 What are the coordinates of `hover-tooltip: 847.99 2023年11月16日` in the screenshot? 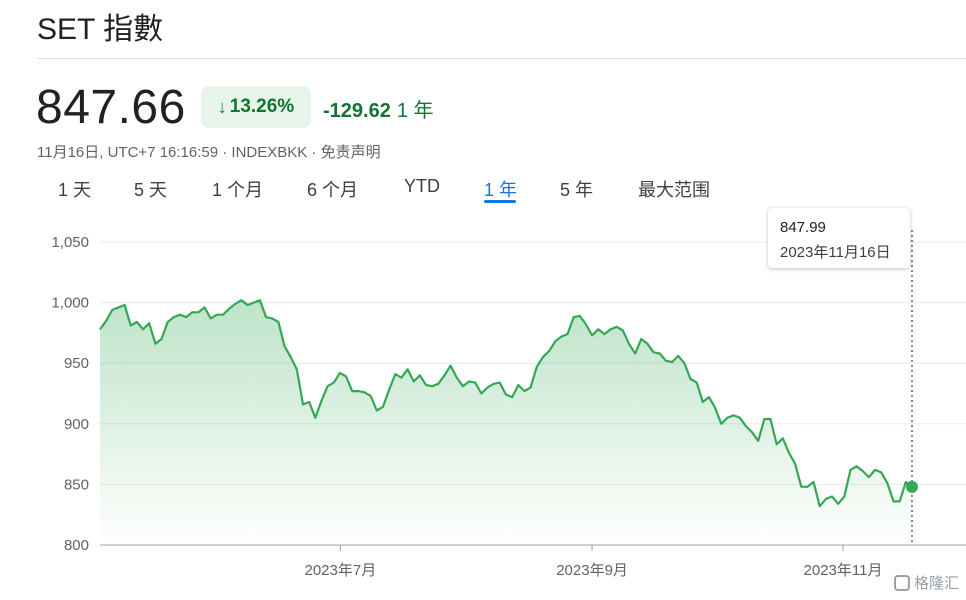 It's located at (839, 238).